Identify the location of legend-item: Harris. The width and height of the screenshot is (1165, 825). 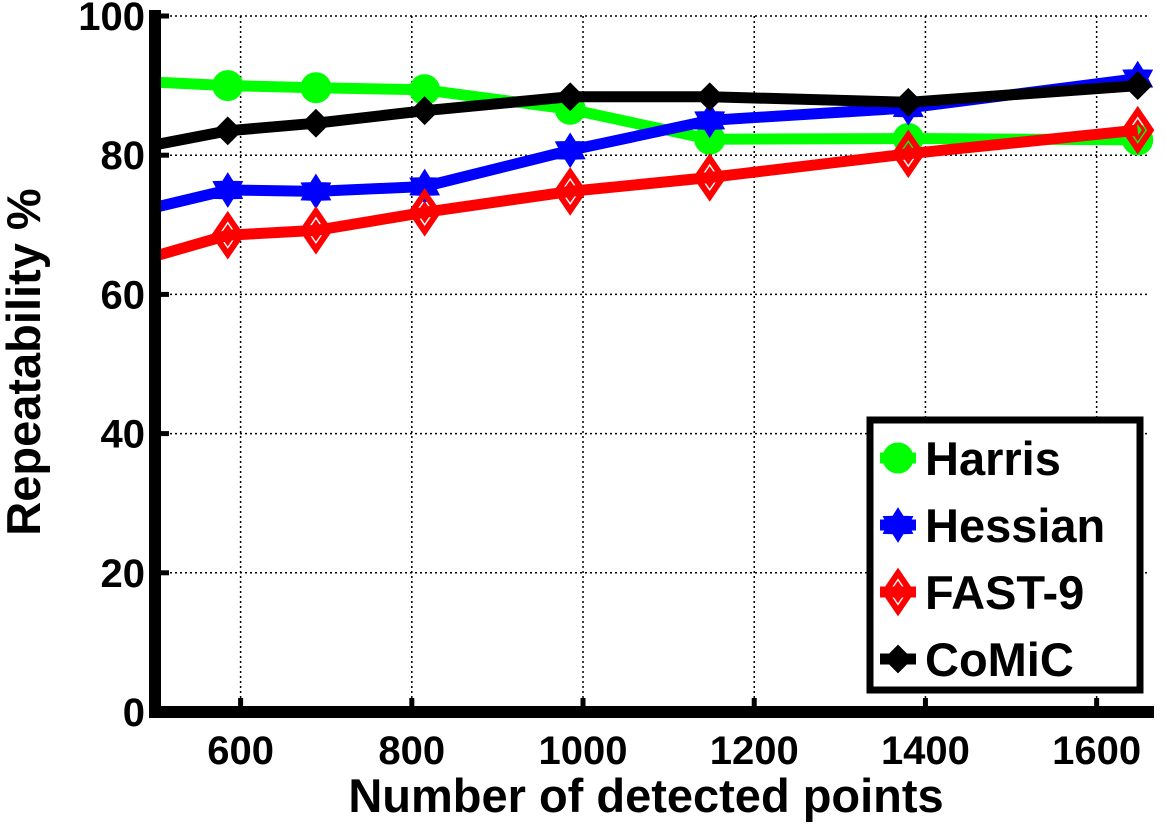
(970, 458).